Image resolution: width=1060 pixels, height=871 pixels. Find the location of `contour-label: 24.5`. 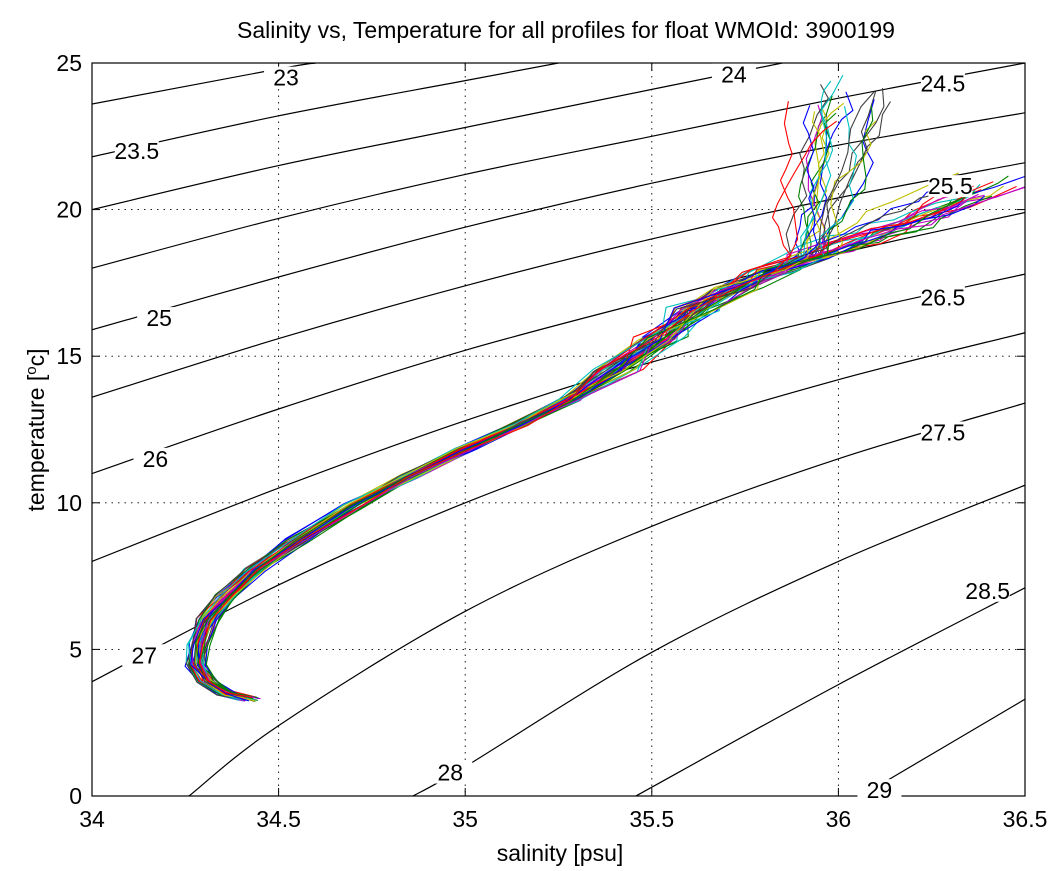

contour-label: 24.5 is located at coordinates (943, 84).